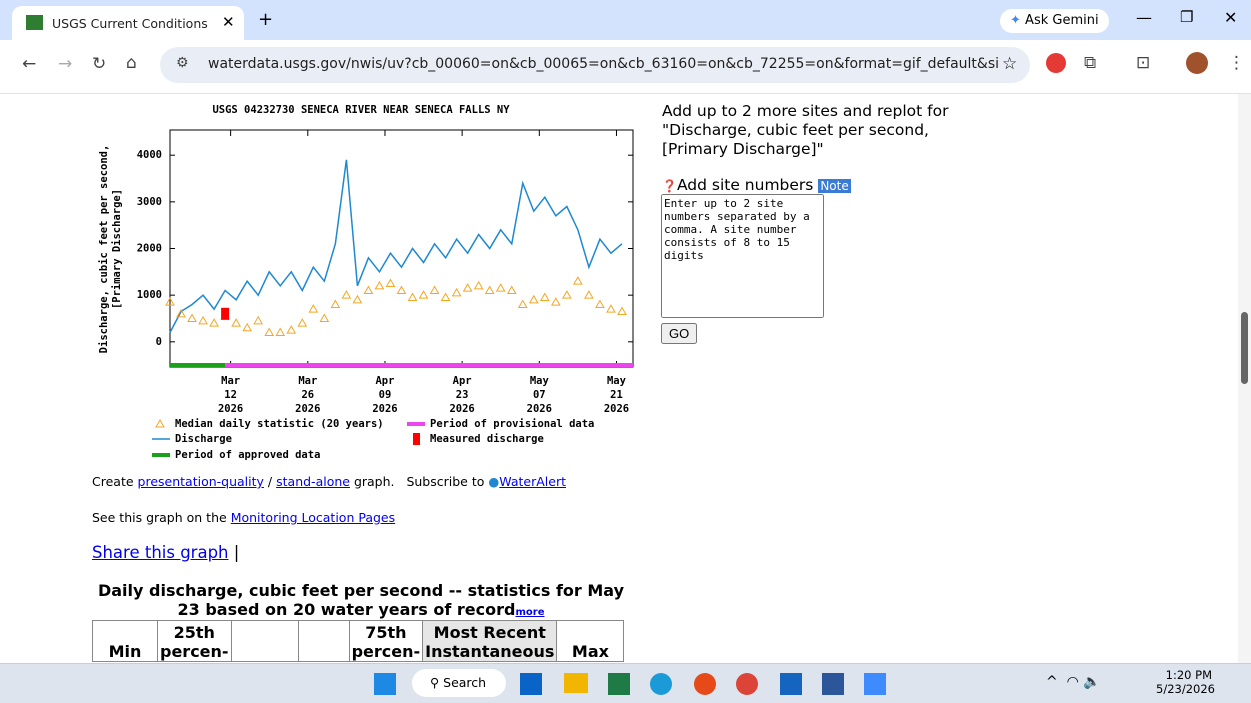 This screenshot has width=1251, height=703. I want to click on menu: ⋮, so click(1236, 63).